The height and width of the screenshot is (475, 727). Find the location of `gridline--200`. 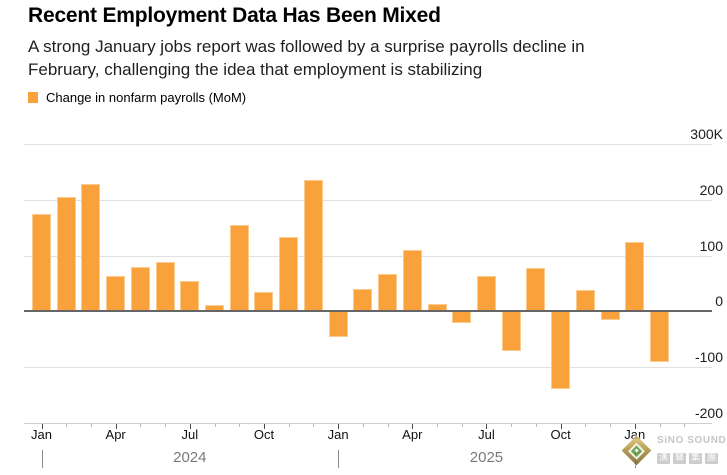

gridline--200 is located at coordinates (368, 423).